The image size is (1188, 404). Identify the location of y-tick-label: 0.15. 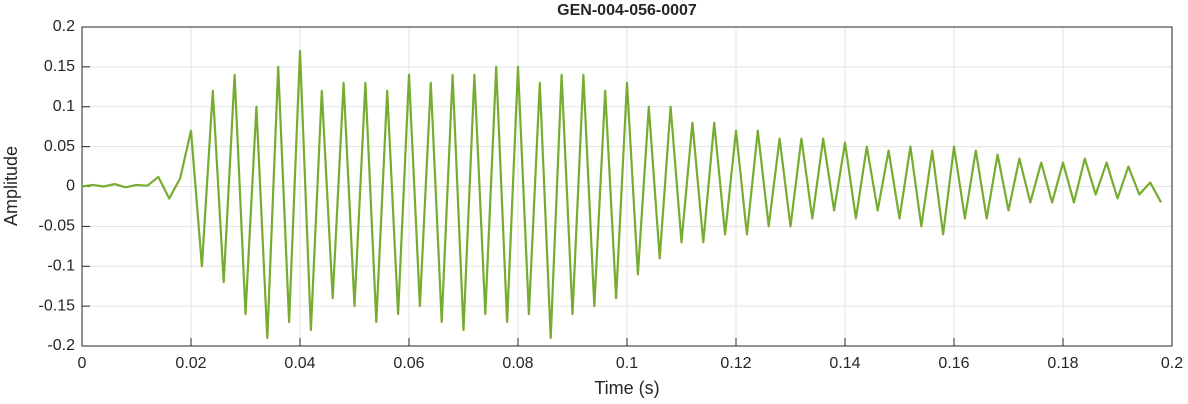
(59, 66).